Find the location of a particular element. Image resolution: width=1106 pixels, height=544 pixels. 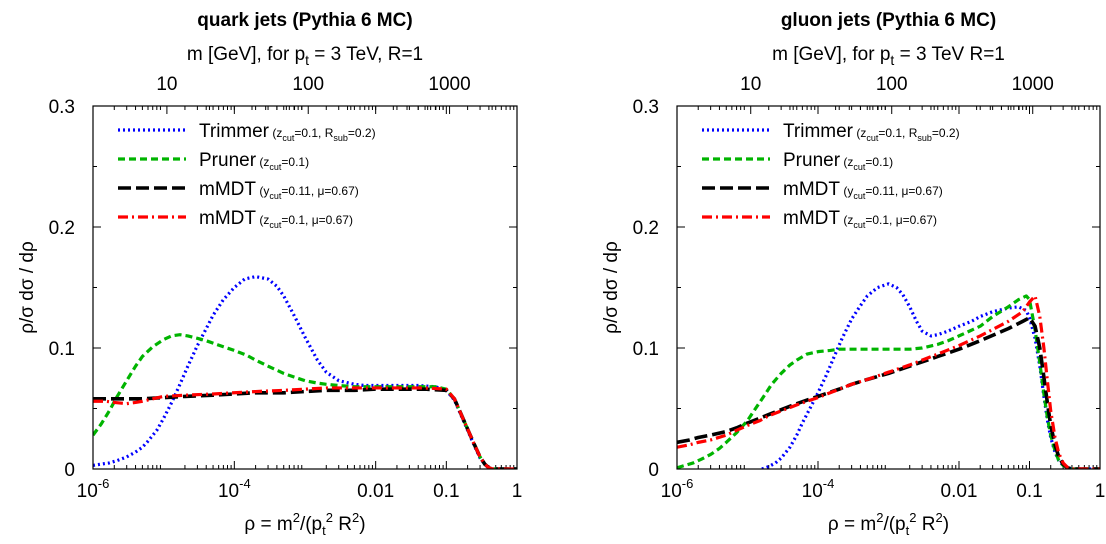

chart-title: quark jets (Pythia 6 MC) is located at coordinates (304, 20).